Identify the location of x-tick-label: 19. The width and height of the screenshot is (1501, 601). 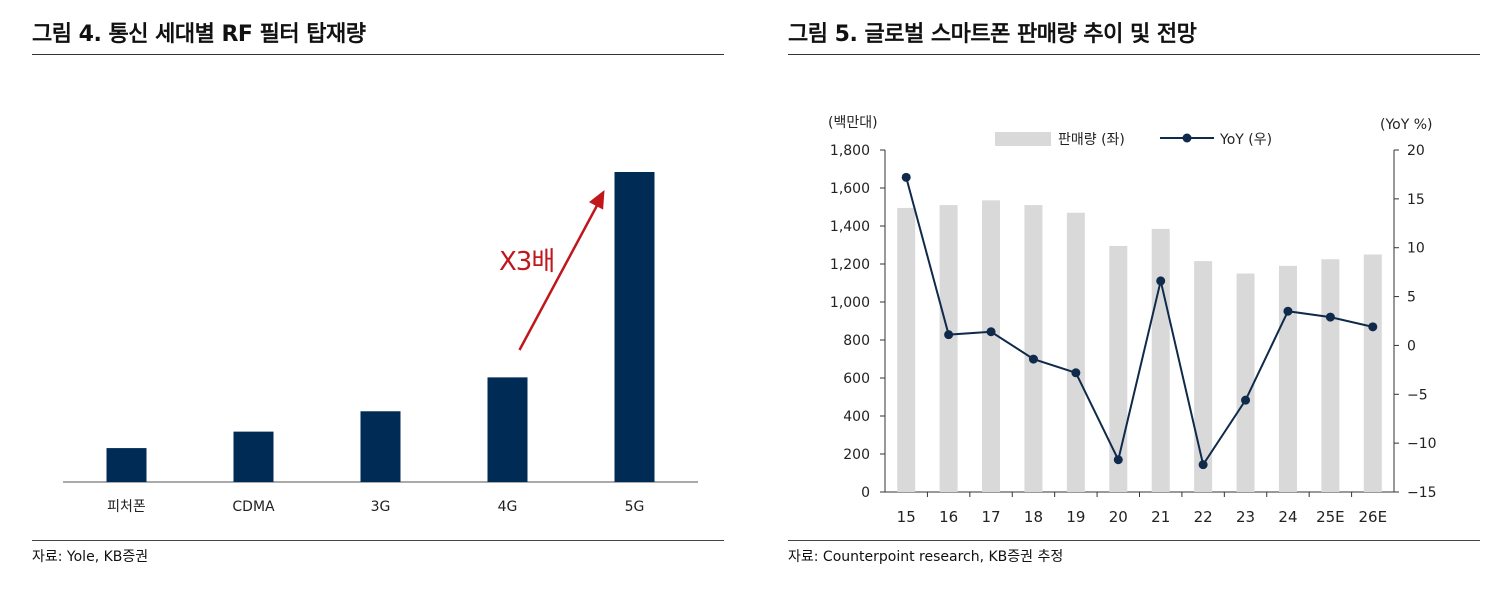
(1075, 517).